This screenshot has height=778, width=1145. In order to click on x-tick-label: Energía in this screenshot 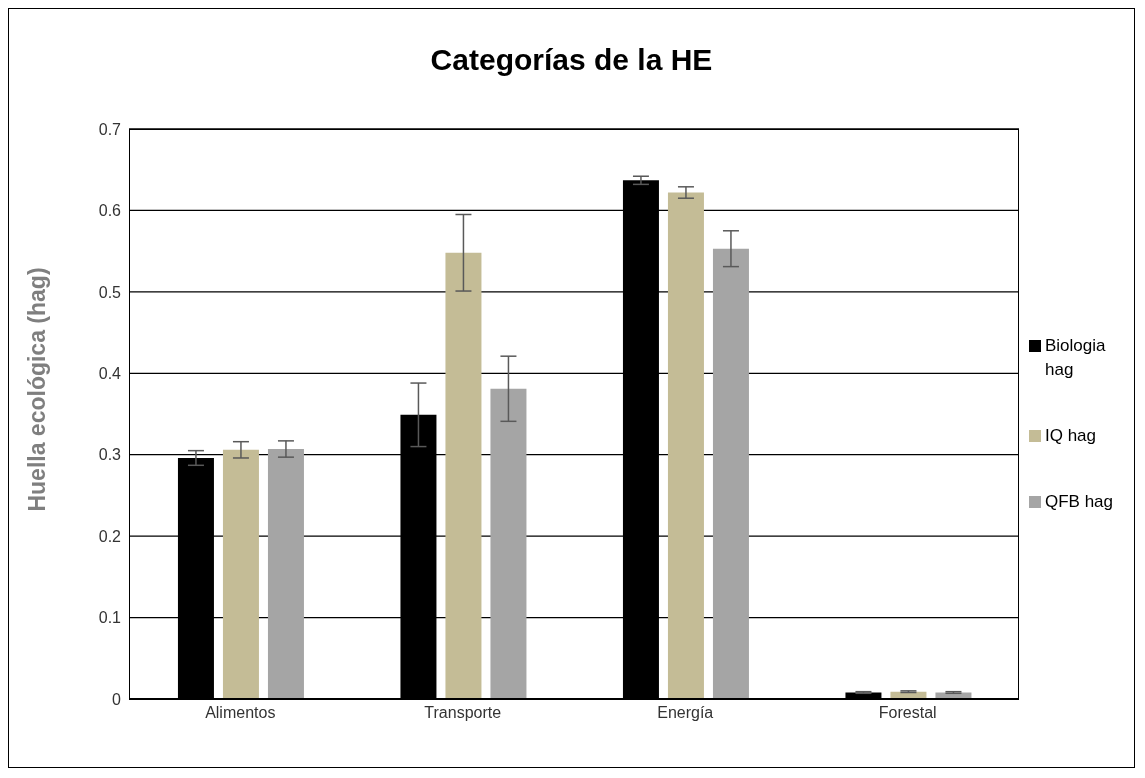, I will do `click(685, 713)`.